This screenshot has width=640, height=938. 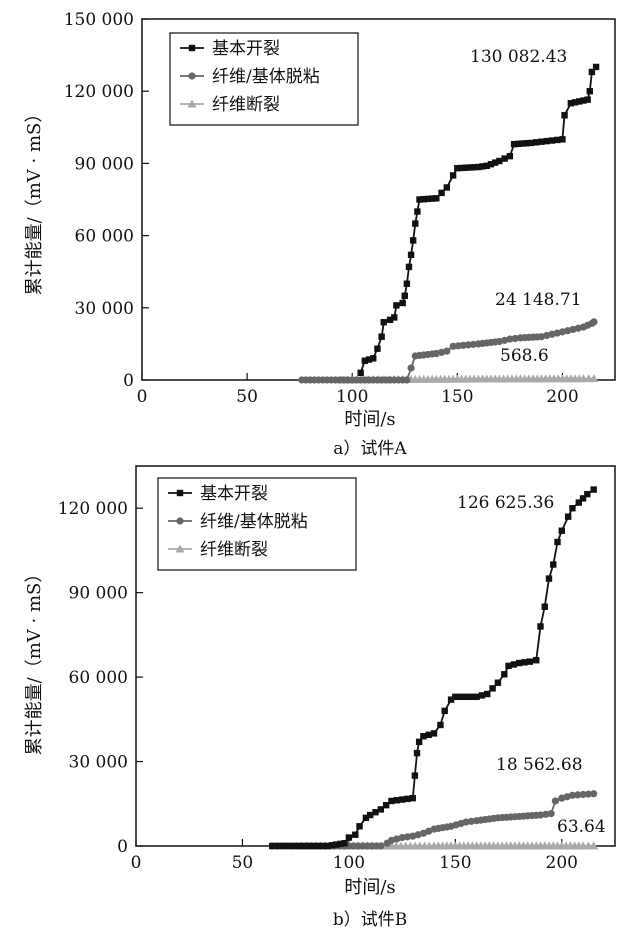 I want to click on panel-b-annotation-2: 18 562.68, so click(x=539, y=765).